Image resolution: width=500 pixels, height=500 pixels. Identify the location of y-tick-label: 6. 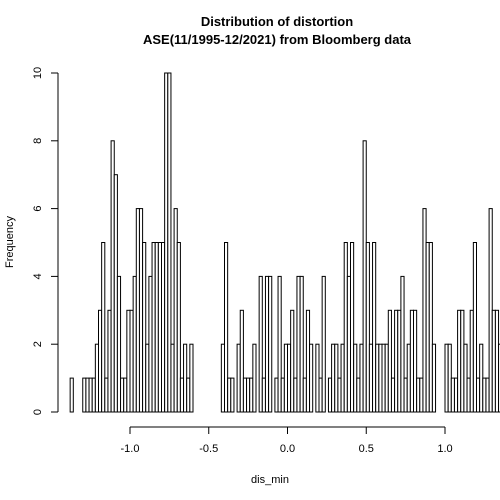
(38, 209).